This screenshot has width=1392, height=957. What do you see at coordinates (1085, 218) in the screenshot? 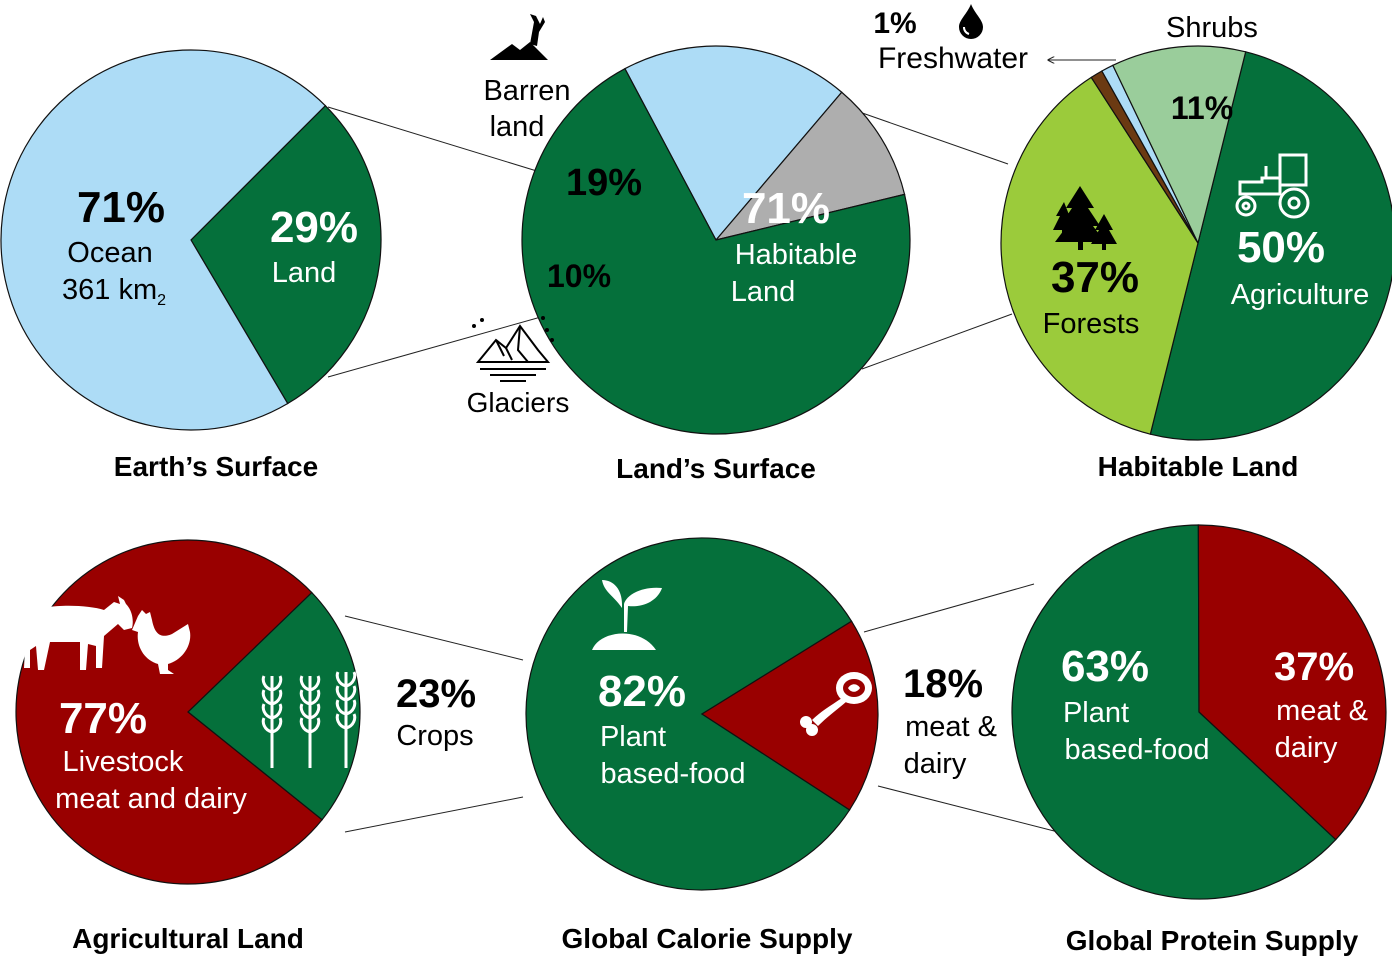
I see `tree-icon` at bounding box center [1085, 218].